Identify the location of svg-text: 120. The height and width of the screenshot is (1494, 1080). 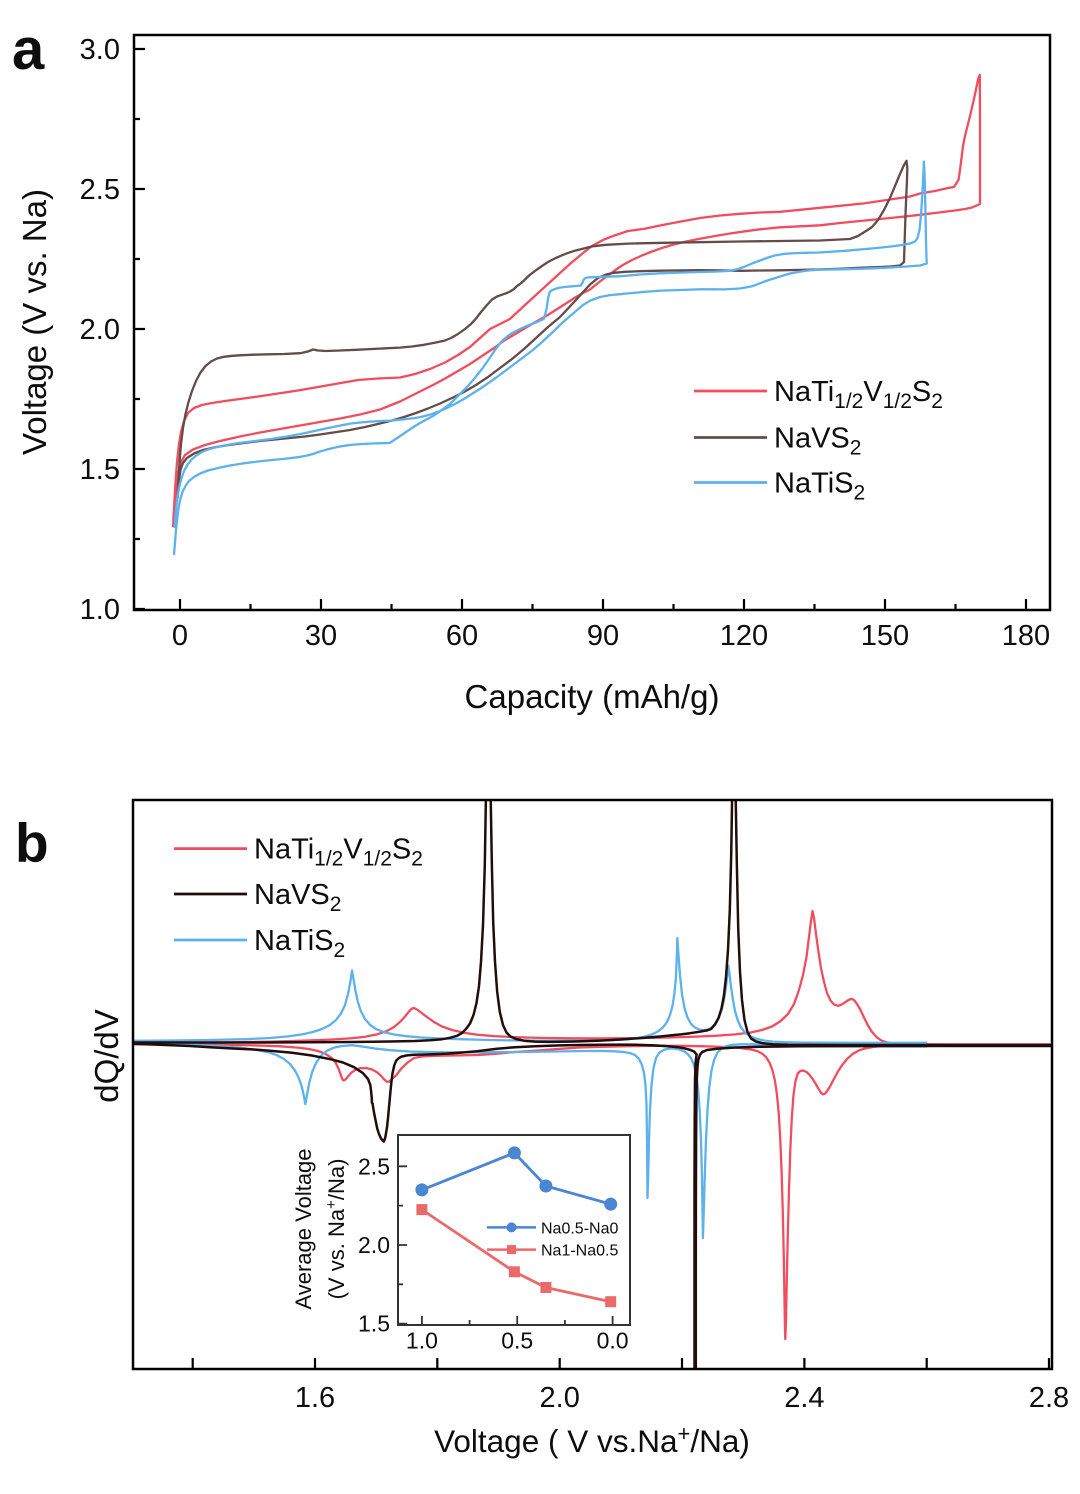
(744, 636).